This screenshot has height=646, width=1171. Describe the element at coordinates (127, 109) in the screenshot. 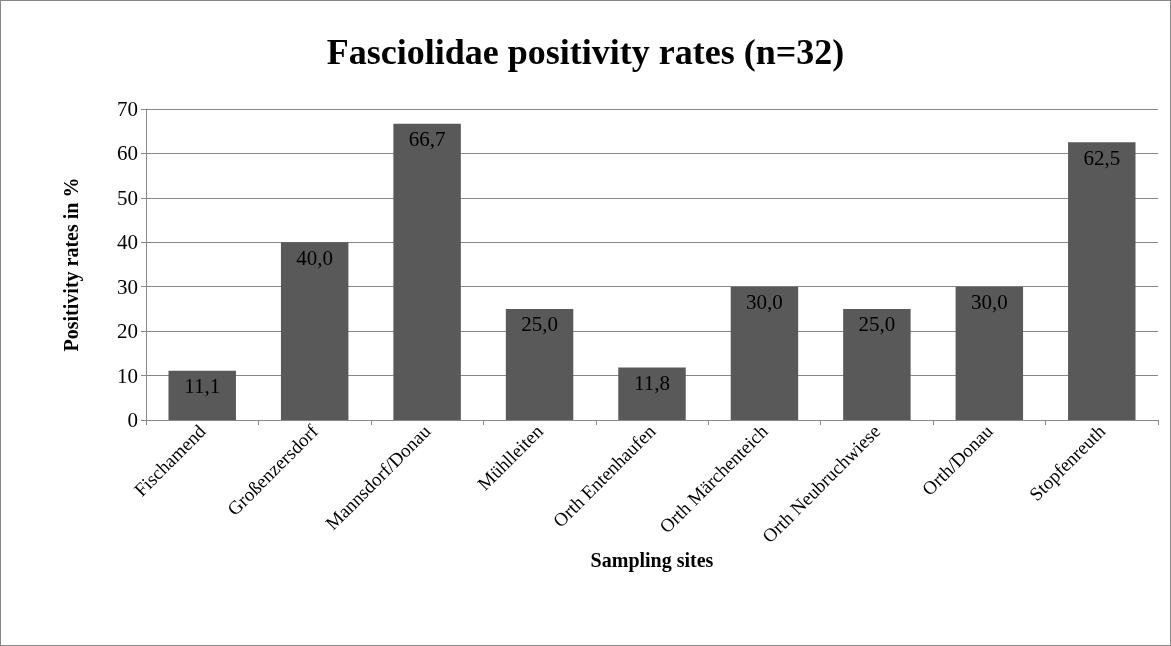

I see `y-tick-label: 70` at that location.